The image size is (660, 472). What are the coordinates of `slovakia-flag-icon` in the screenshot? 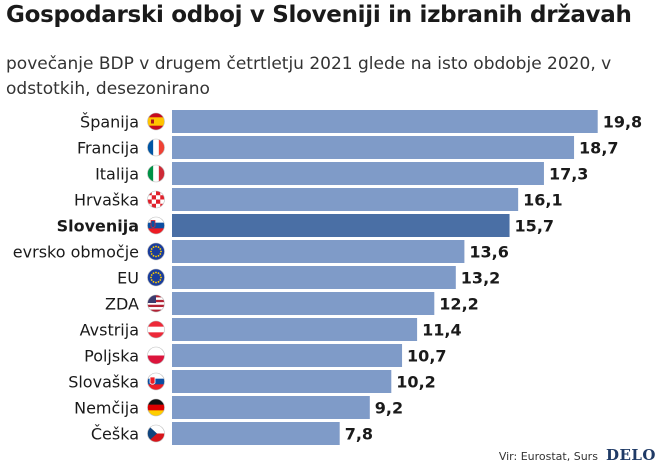 It's located at (156, 381).